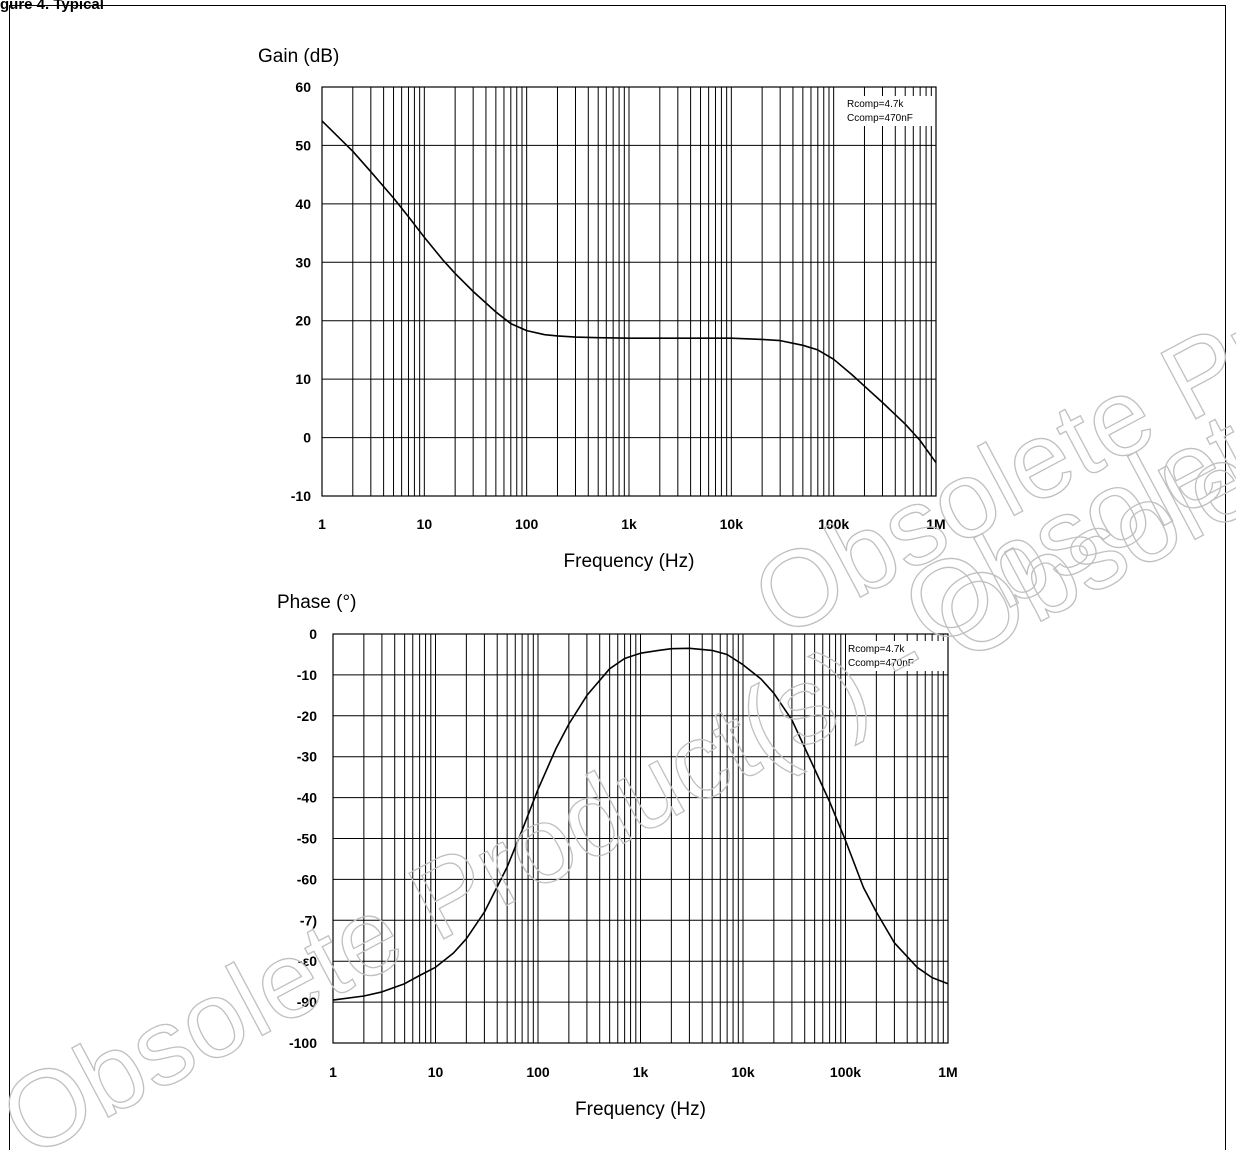  Describe the element at coordinates (303, 145) in the screenshot. I see `y-tick-label: 50` at that location.